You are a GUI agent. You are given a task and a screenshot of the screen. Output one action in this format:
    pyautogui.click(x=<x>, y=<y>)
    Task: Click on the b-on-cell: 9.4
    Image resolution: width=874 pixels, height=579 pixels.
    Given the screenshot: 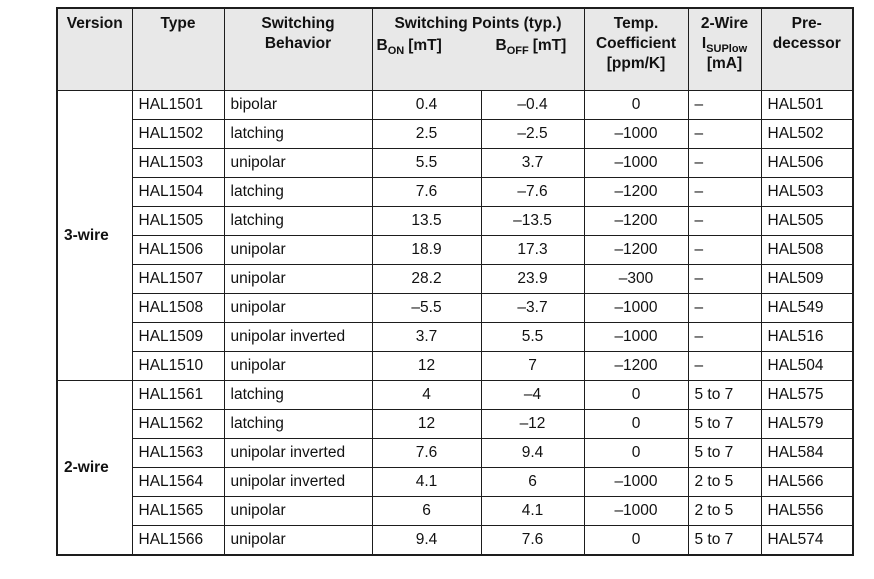 What is the action you would take?
    pyautogui.click(x=426, y=540)
    